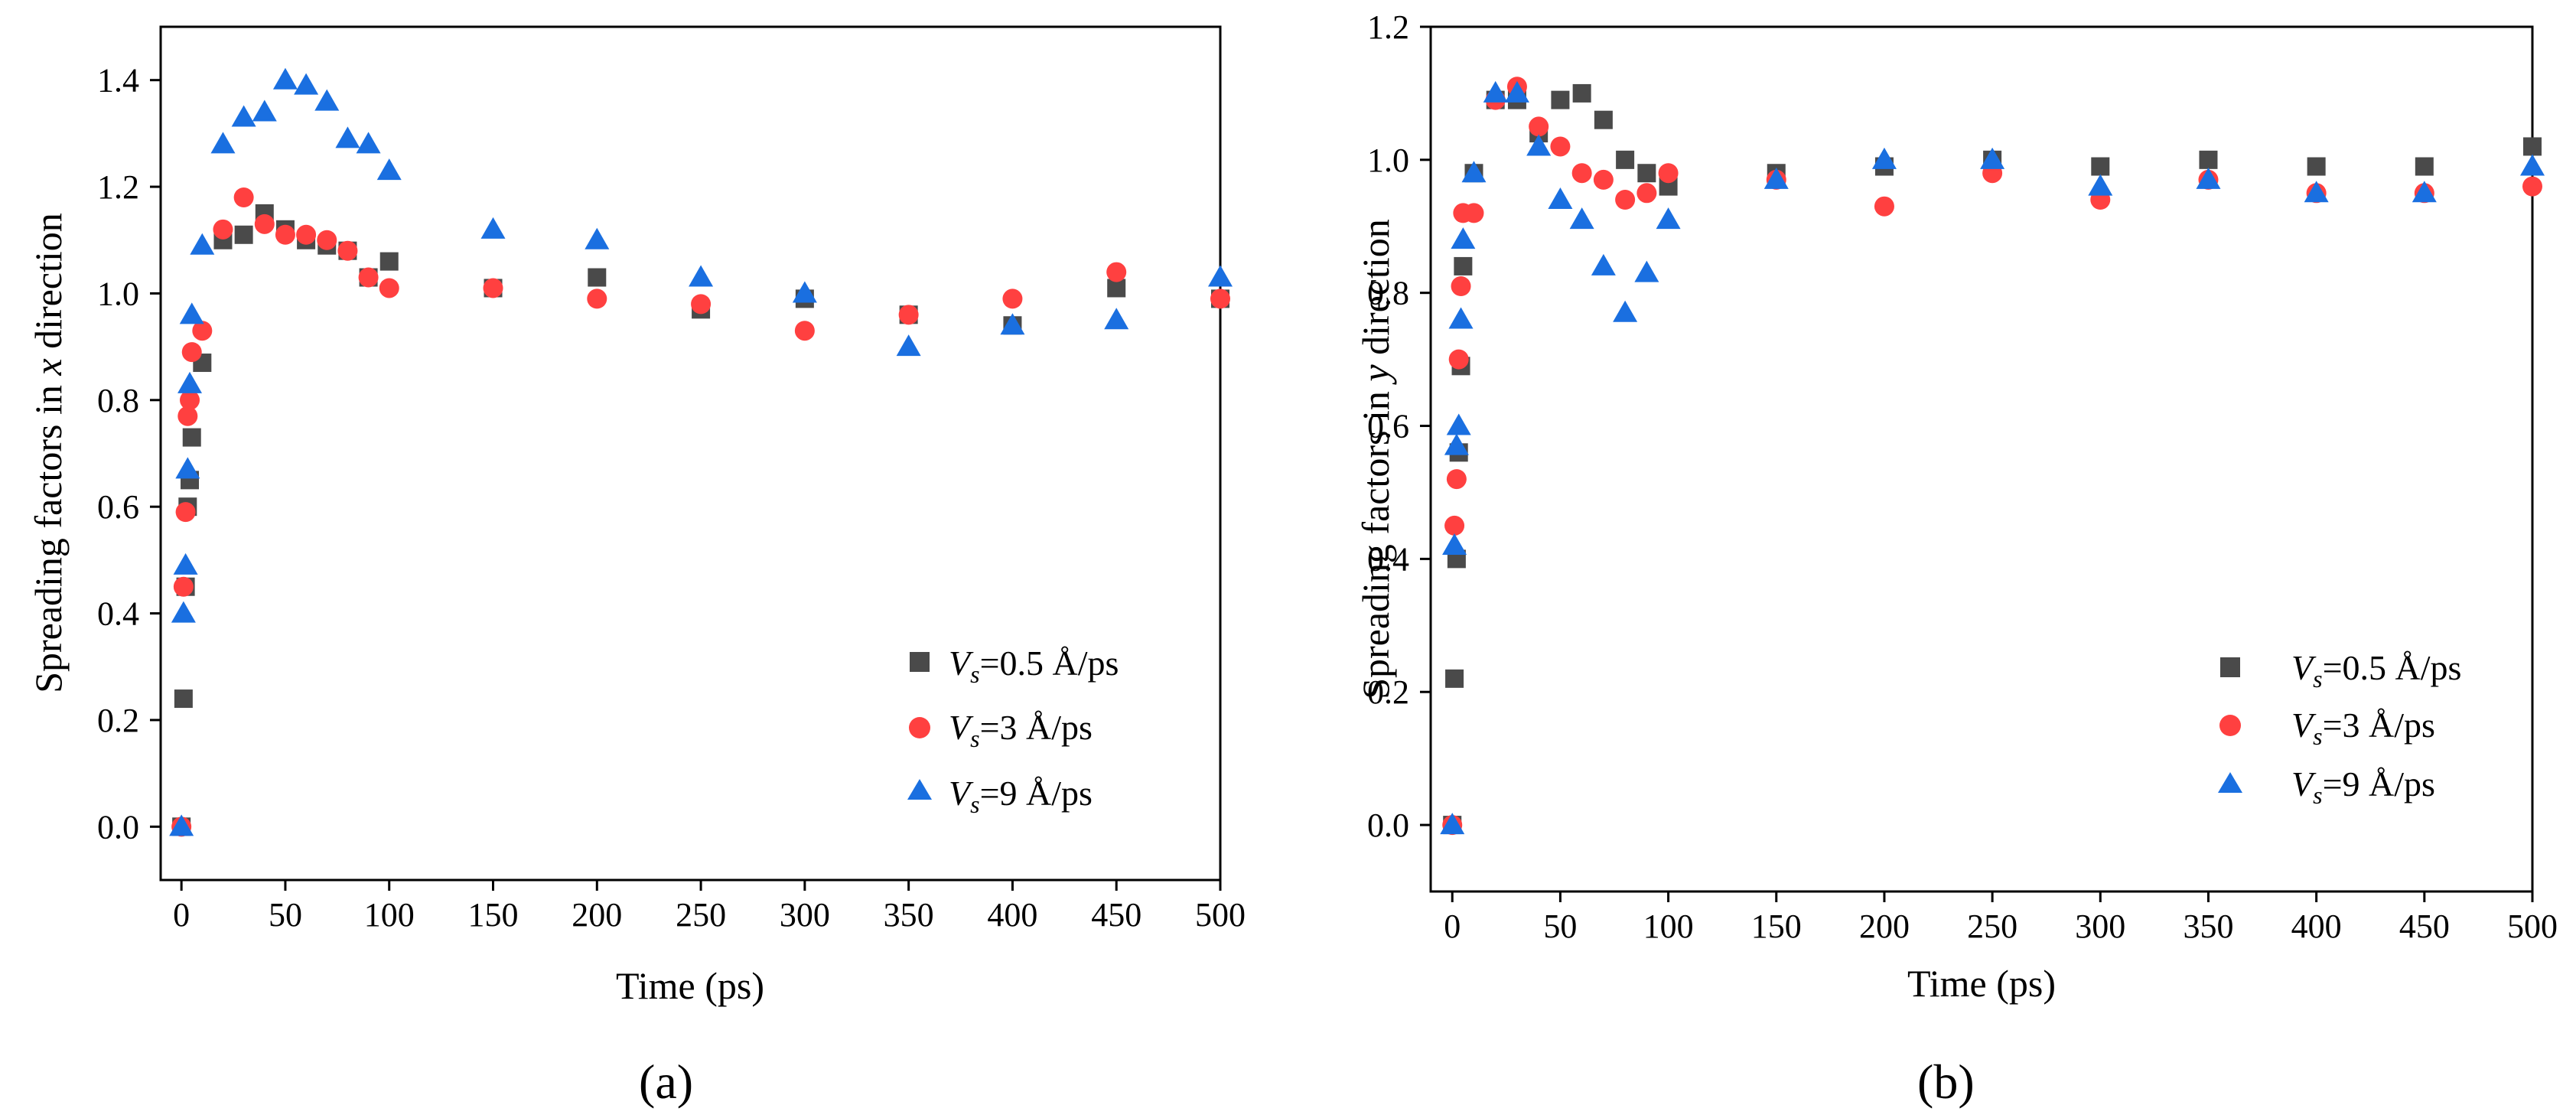 The width and height of the screenshot is (2576, 1118). I want to click on panel-a-legend: Vs=0.5 Å/ps Vs=3 Å/ps Vs=9 Å/ps, so click(1013, 731).